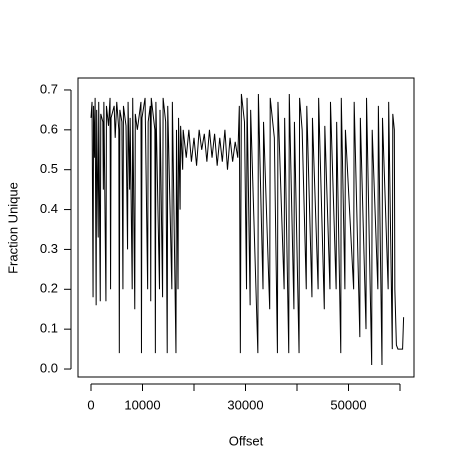 Image resolution: width=456 pixels, height=473 pixels. I want to click on y-tick-label: 0.4, so click(49, 208).